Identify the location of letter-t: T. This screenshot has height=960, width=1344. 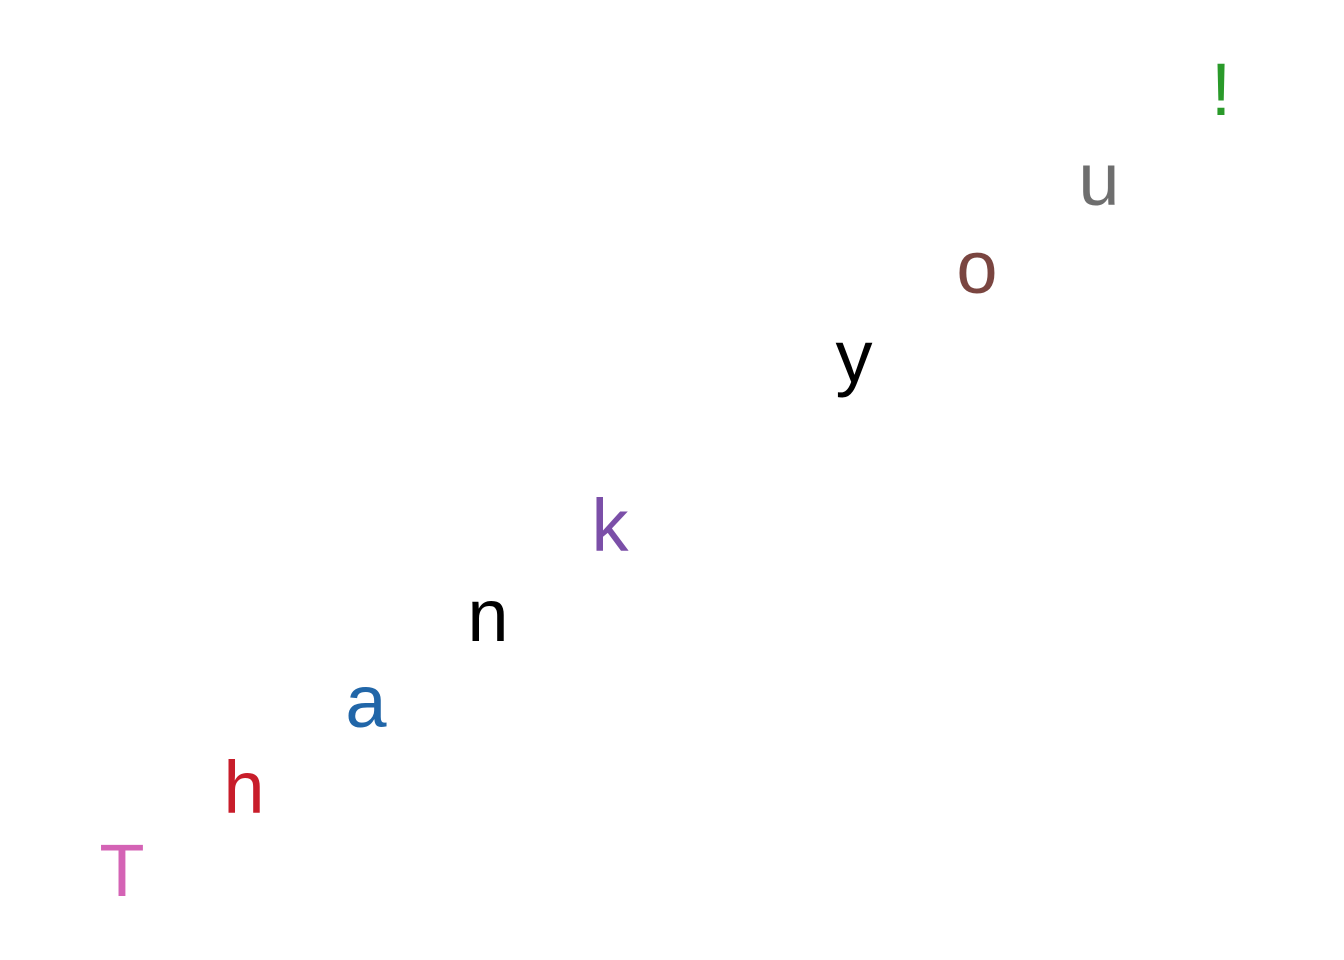
(122, 870).